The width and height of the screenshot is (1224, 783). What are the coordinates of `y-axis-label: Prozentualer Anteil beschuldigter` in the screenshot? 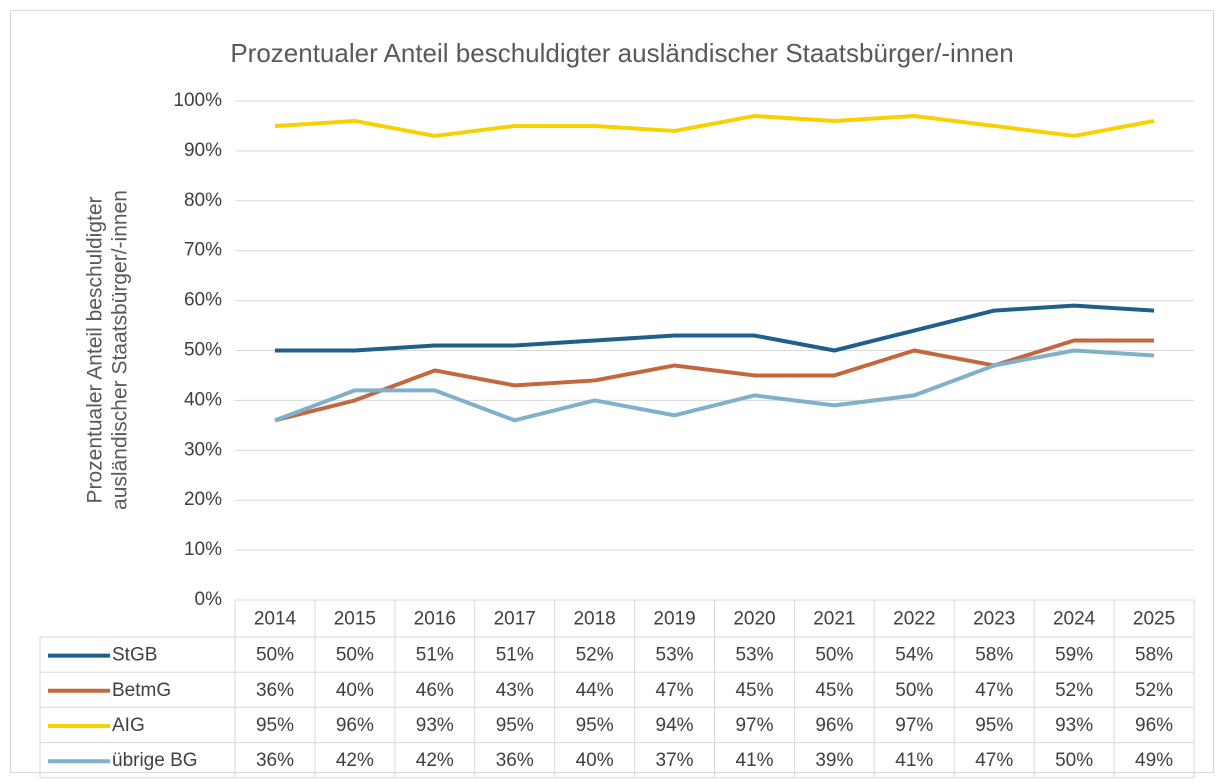 It's located at (95, 349).